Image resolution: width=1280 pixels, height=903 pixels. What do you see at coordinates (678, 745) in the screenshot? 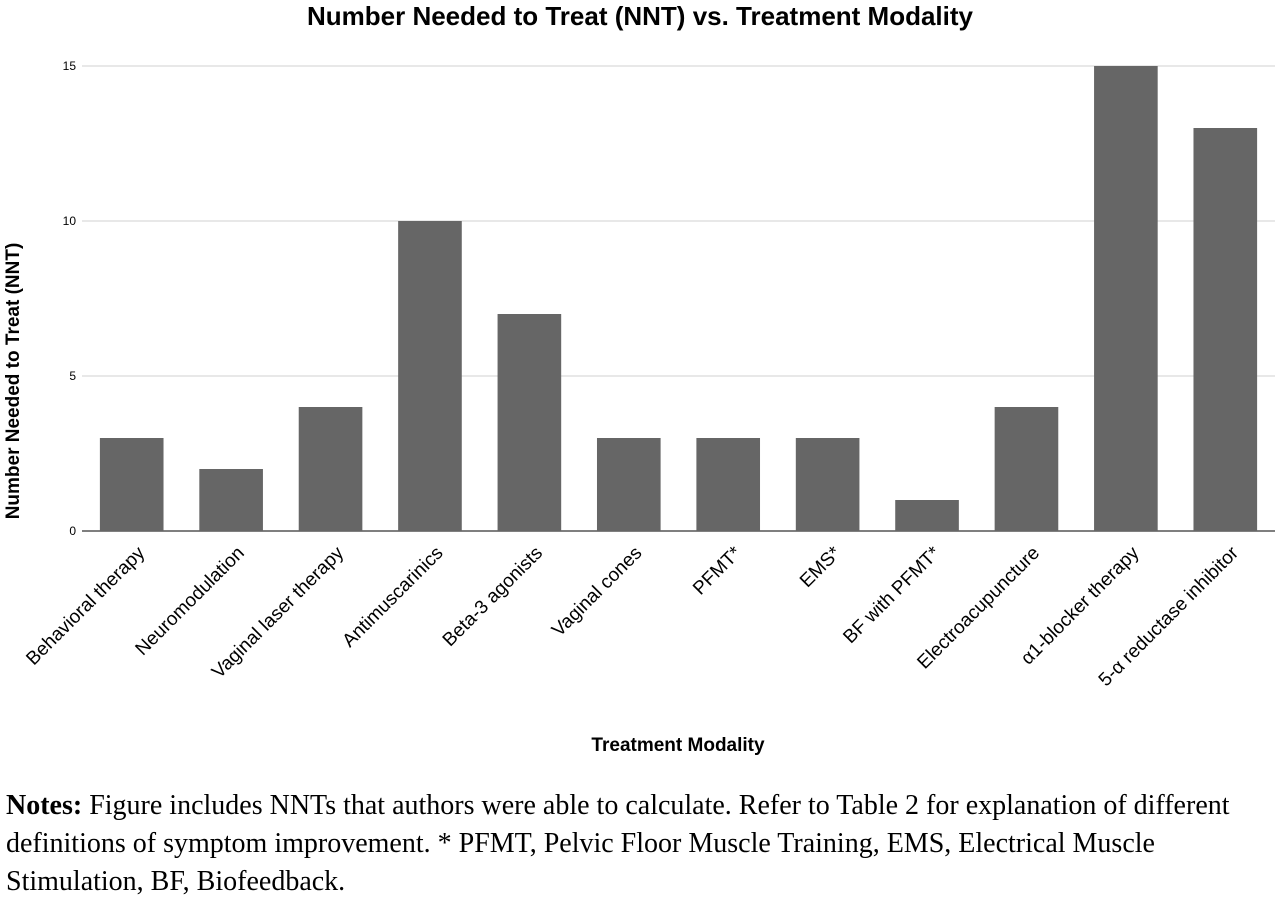
I see `x-axis-title: Treatment Modality` at bounding box center [678, 745].